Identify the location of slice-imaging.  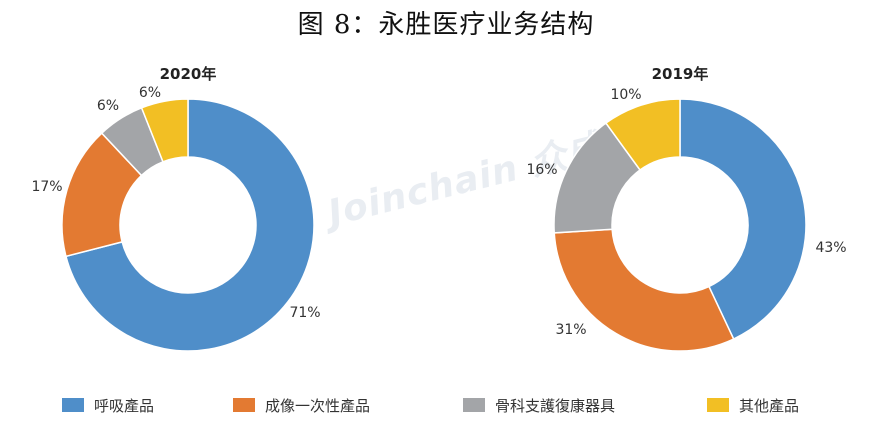
(644, 290).